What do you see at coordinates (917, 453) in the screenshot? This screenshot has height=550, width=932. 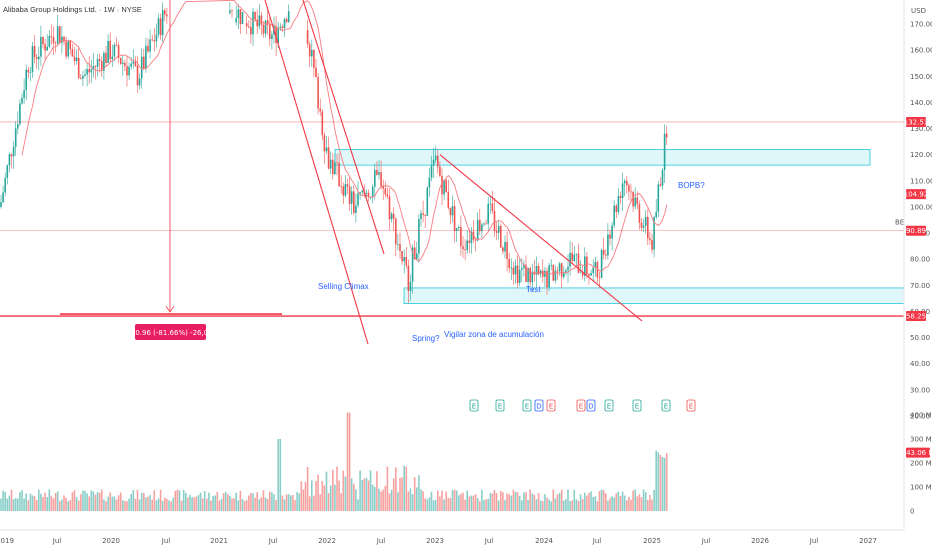 I see `volume-label: 243.06 M` at bounding box center [917, 453].